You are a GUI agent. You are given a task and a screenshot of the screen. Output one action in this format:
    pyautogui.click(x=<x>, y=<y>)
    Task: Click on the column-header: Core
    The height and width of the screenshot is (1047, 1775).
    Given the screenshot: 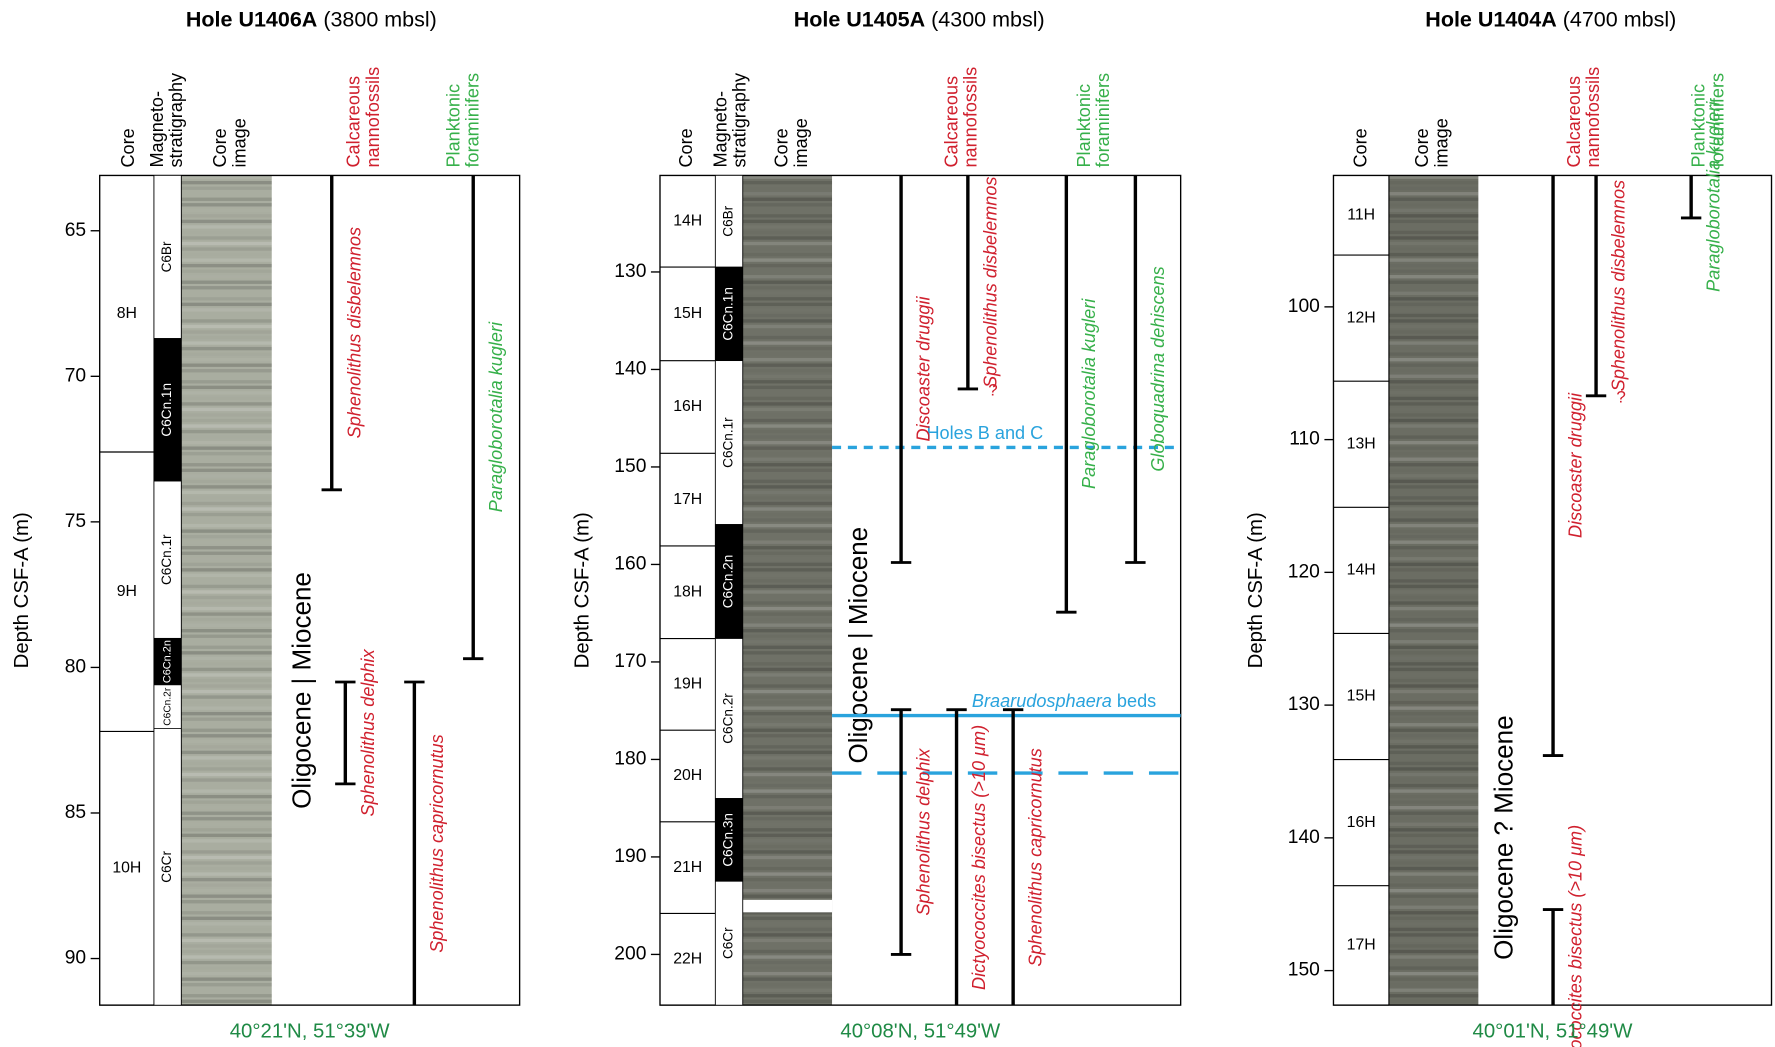 What is the action you would take?
    pyautogui.click(x=686, y=147)
    